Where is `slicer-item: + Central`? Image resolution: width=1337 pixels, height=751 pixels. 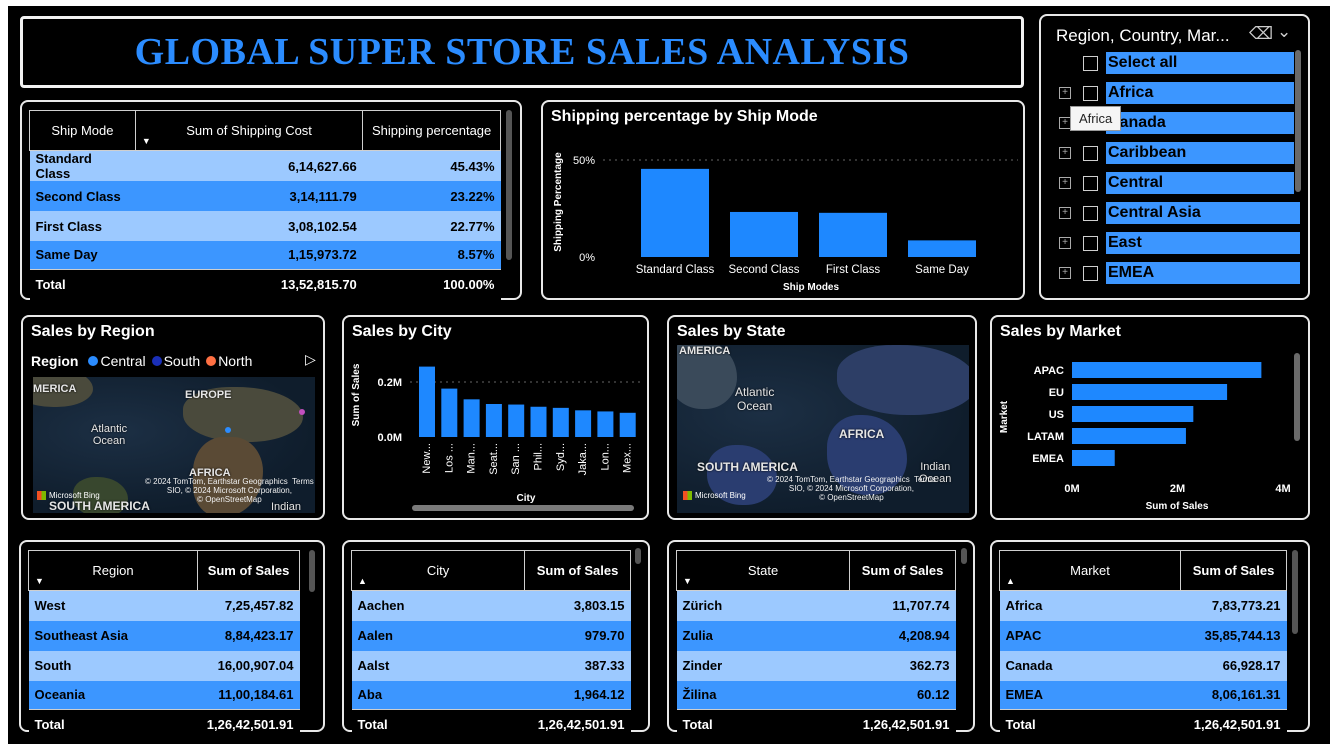 slicer-item: + Central is located at coordinates (1176, 183).